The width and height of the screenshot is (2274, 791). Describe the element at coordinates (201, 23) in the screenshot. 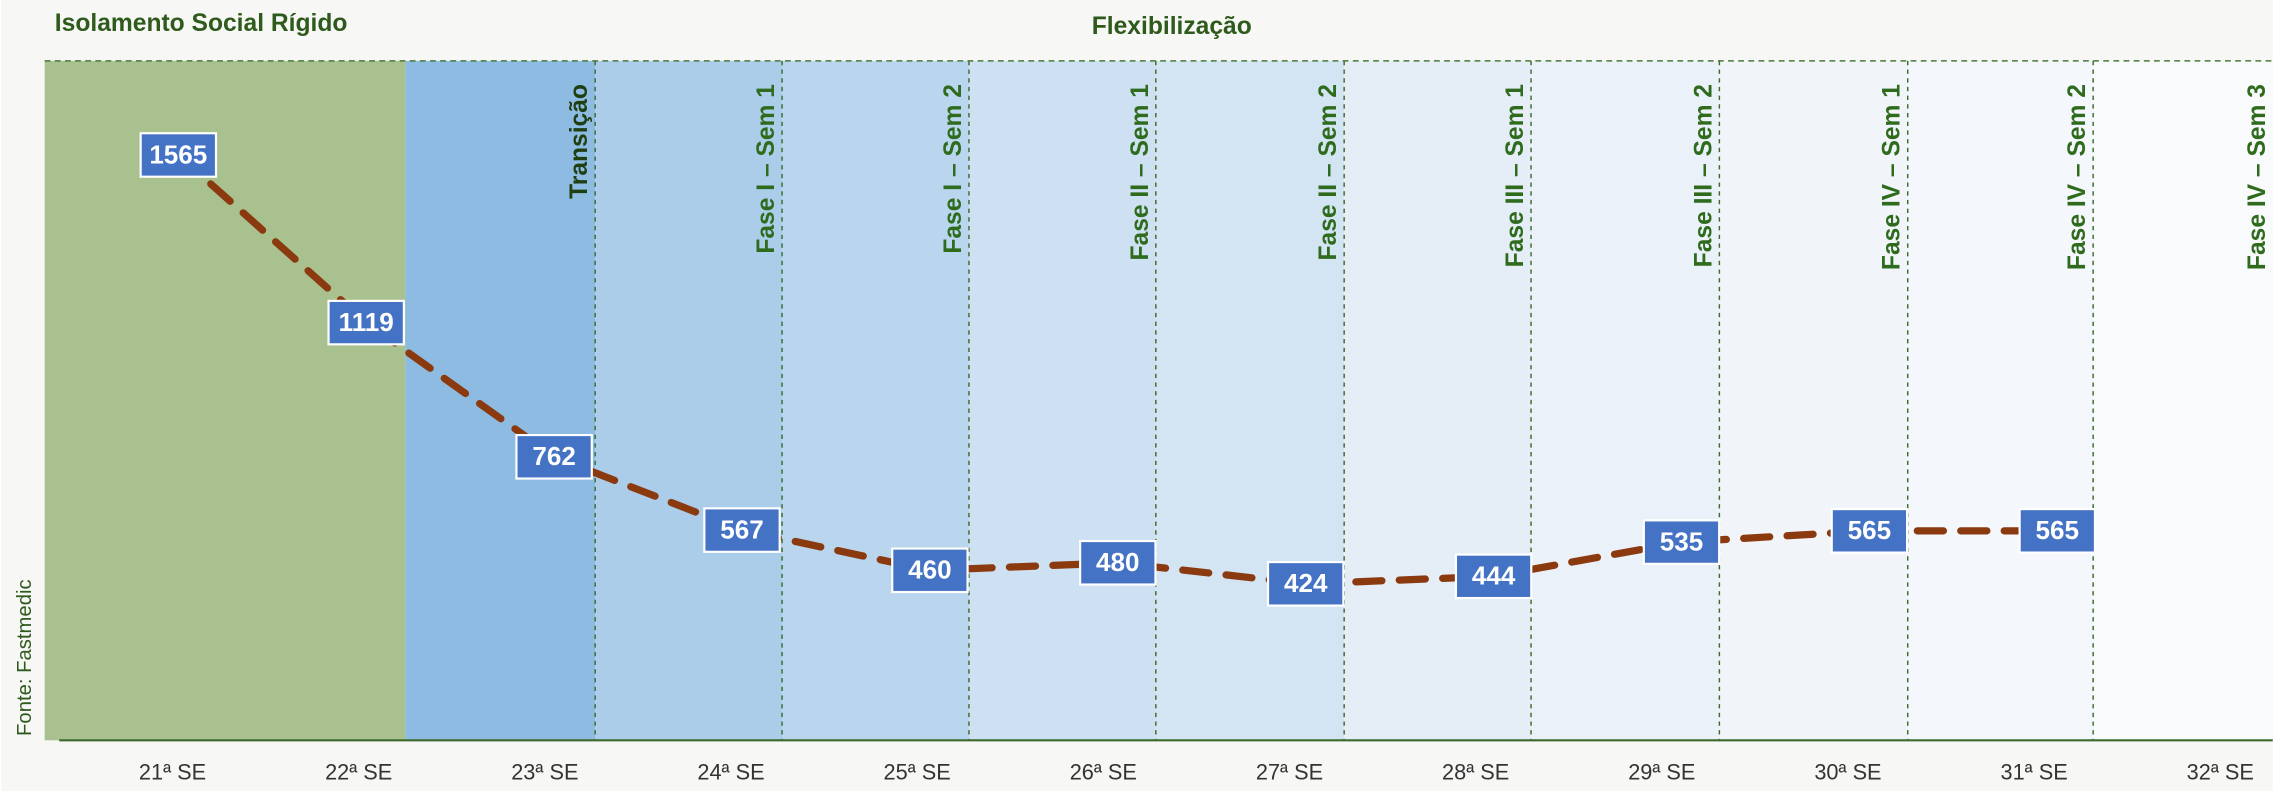

I see `period-label: Isolamento Social Rígido` at that location.